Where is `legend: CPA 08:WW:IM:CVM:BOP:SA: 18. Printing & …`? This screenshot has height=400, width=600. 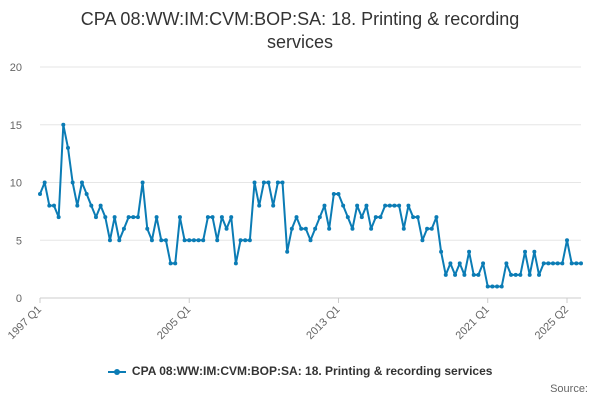 legend: CPA 08:WW:IM:CVM:BOP:SA: 18. Printing & … is located at coordinates (300, 371).